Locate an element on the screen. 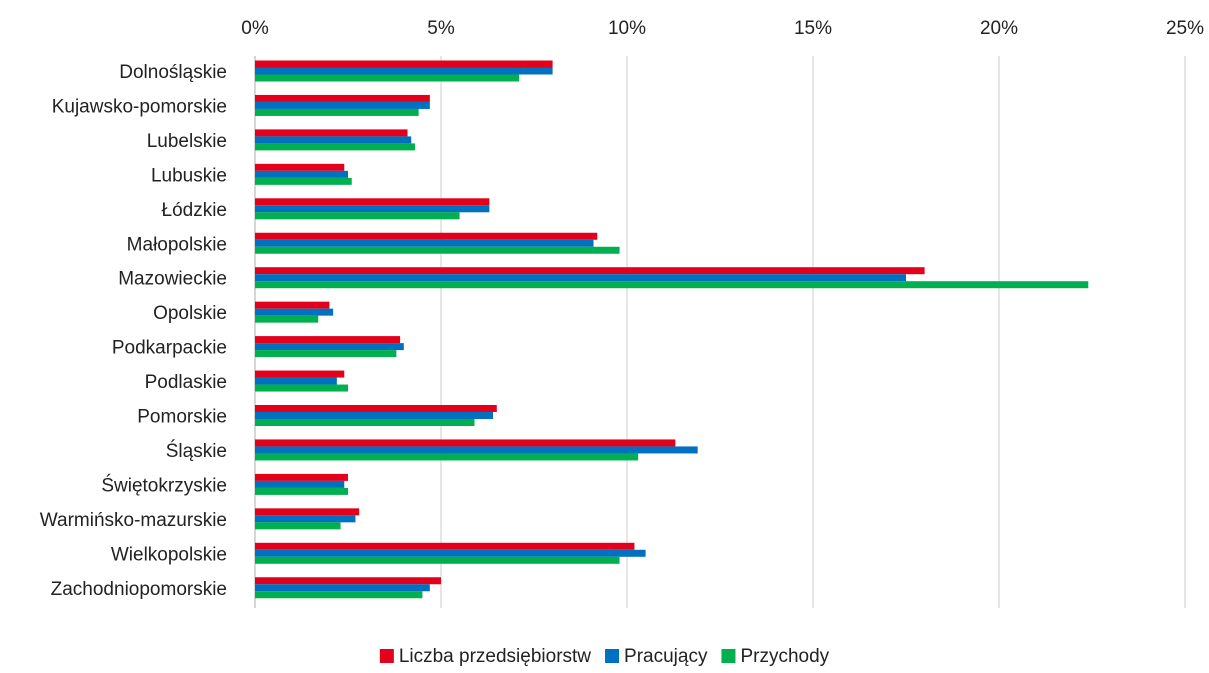 Image resolution: width=1209 pixels, height=673 pixels. bar-przychody-slaskie is located at coordinates (447, 457).